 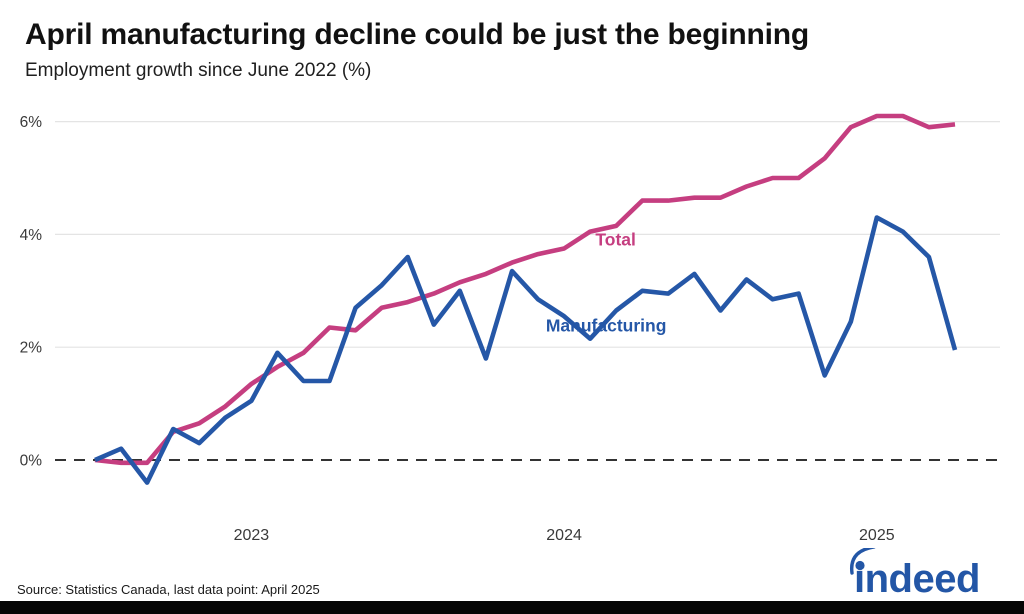 I want to click on y-tick-4%: 4%, so click(x=31, y=235).